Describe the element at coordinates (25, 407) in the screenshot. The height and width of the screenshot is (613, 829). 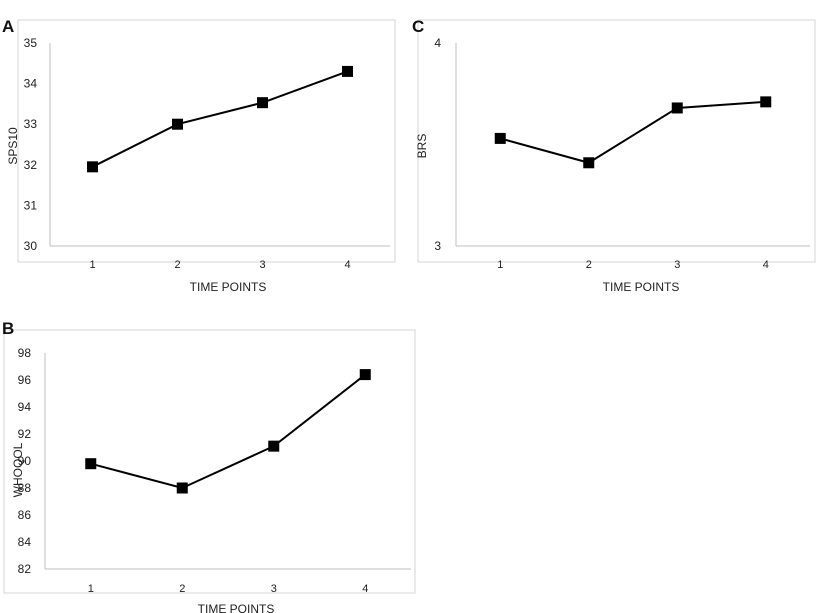
I see `panel-b-ytick-label: 94` at that location.